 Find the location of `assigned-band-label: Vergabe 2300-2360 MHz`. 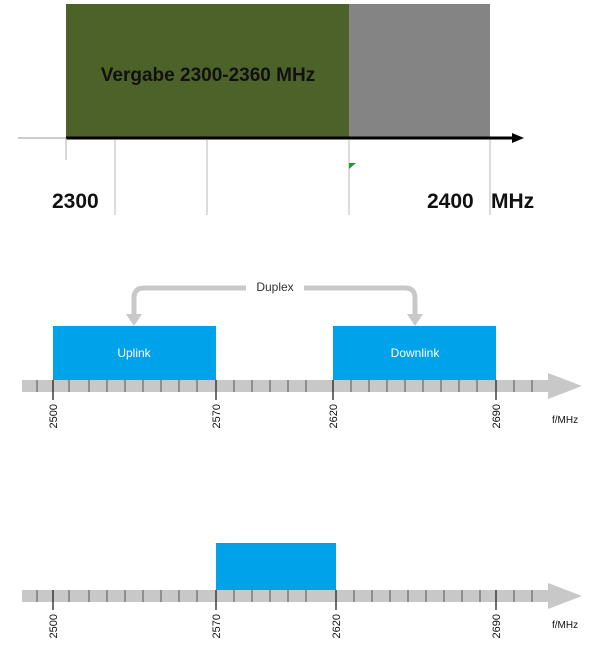

assigned-band-label: Vergabe 2300-2360 MHz is located at coordinates (208, 75).